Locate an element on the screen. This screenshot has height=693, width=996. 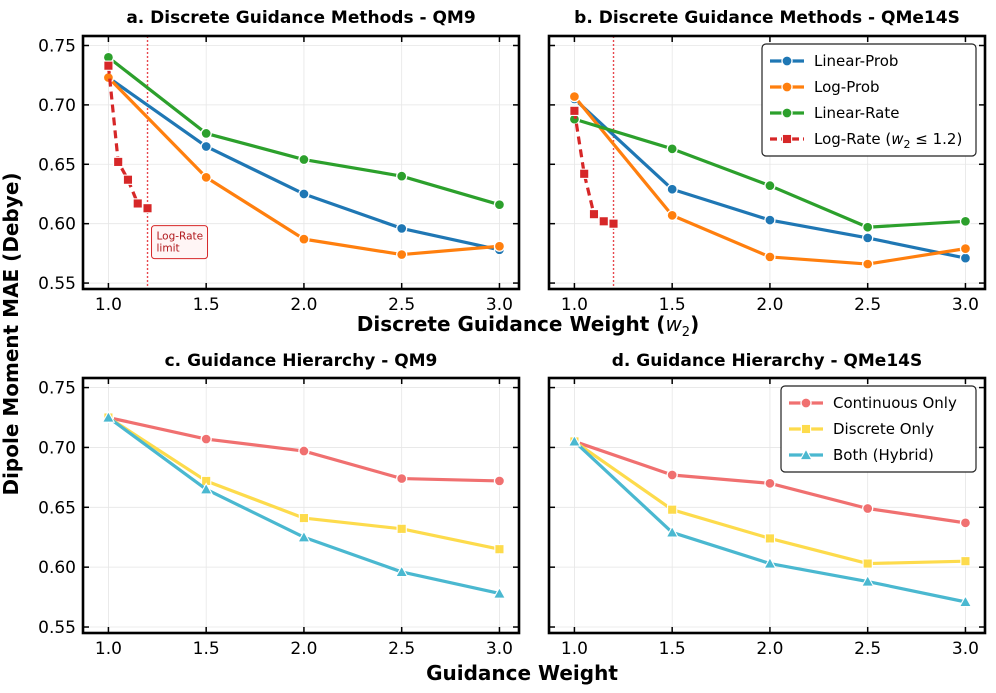
legend-item: Both (Hybrid) is located at coordinates (861, 455).